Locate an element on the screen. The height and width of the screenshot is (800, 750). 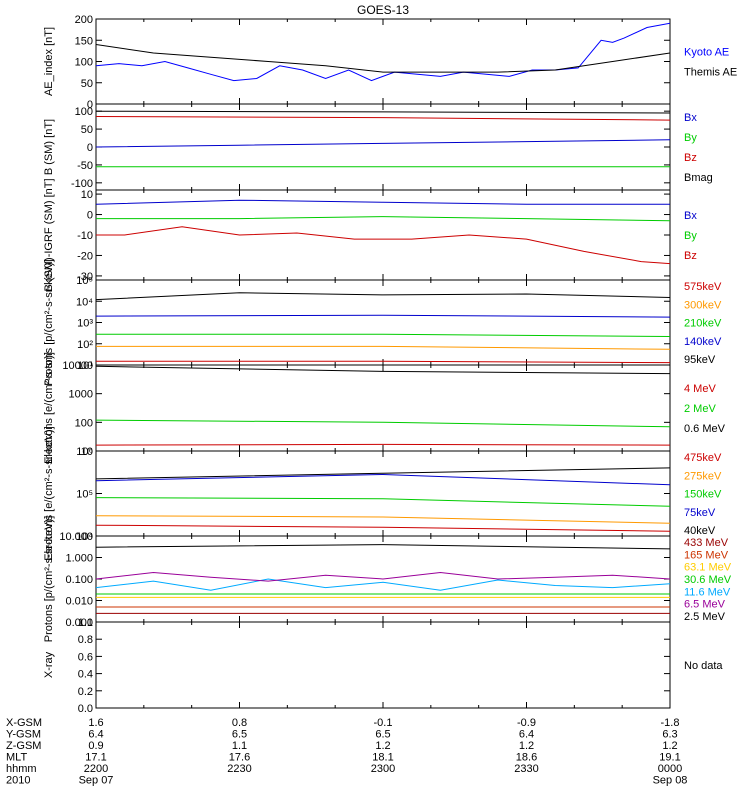
plot-title: GOES-13 is located at coordinates (383, 10).